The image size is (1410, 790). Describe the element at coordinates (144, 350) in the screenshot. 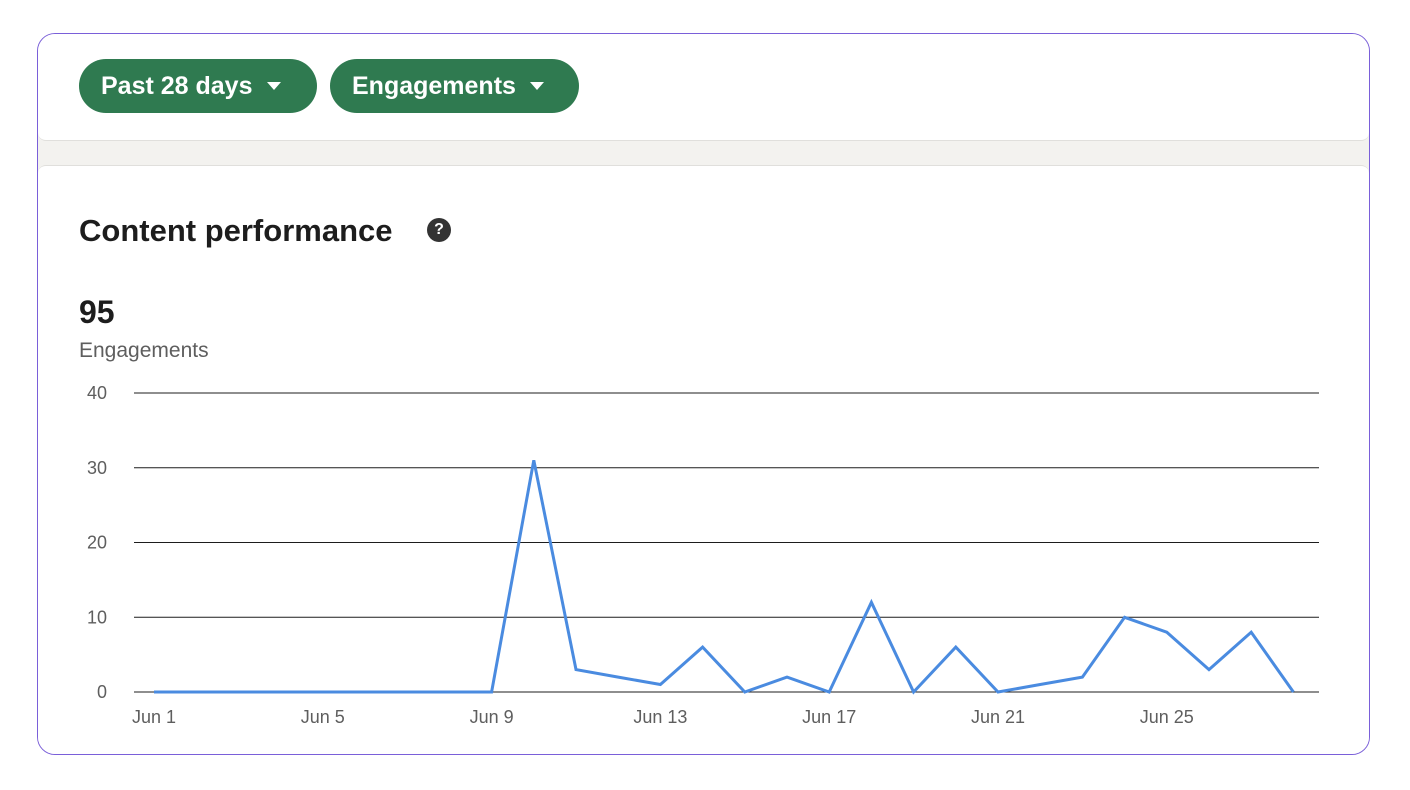

I see `total-label: Engagements` at that location.